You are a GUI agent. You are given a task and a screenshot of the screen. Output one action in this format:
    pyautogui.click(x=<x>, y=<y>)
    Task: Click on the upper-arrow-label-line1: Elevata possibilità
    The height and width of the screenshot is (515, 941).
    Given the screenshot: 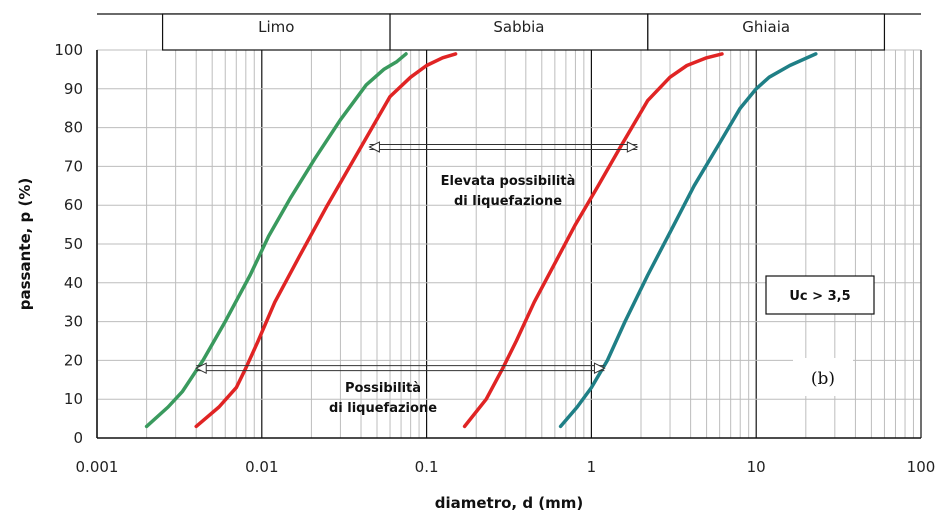 What is the action you would take?
    pyautogui.click(x=508, y=181)
    